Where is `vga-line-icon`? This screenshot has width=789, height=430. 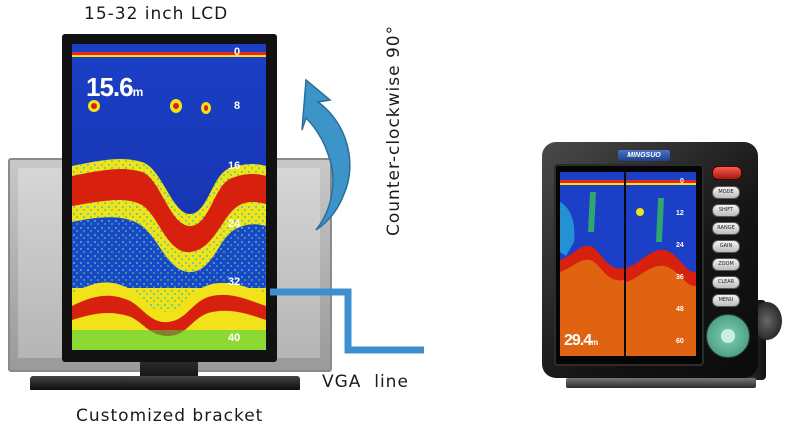
vga-line-icon is located at coordinates (347, 321).